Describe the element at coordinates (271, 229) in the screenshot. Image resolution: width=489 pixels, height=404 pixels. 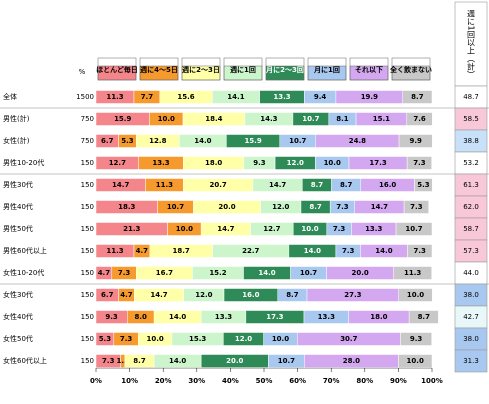
I see `value-label: 12.7` at that location.